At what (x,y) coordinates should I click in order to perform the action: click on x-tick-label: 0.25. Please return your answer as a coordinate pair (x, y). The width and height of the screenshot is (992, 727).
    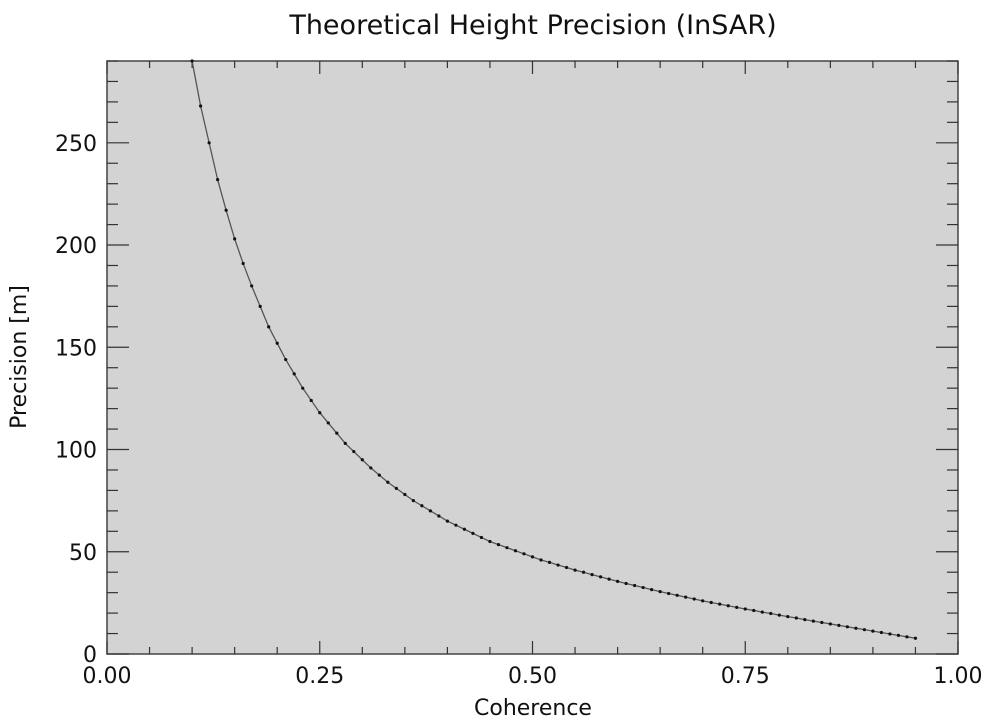
    Looking at the image, I should click on (319, 676).